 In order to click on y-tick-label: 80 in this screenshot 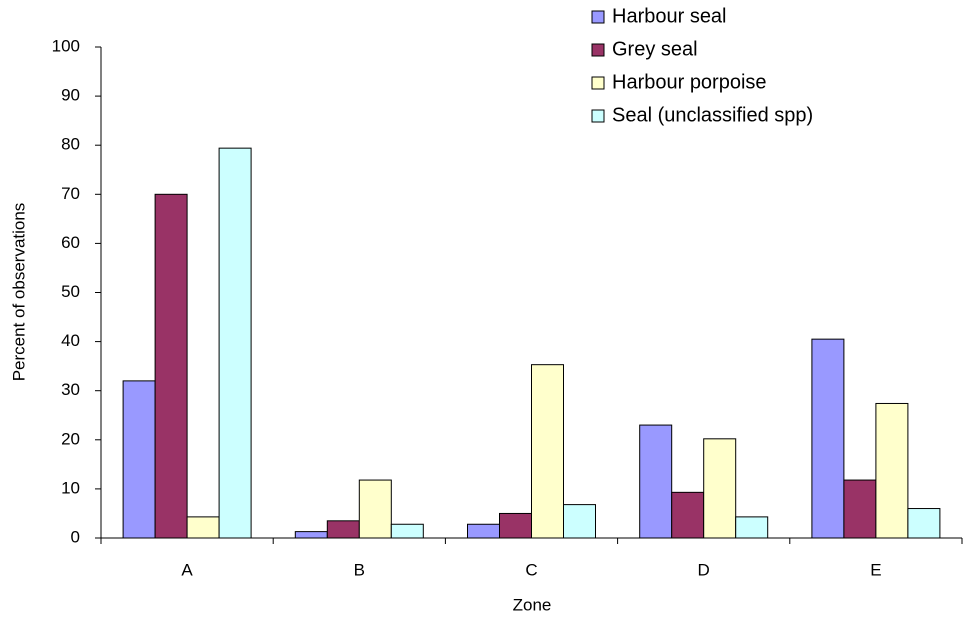, I will do `click(70, 144)`.